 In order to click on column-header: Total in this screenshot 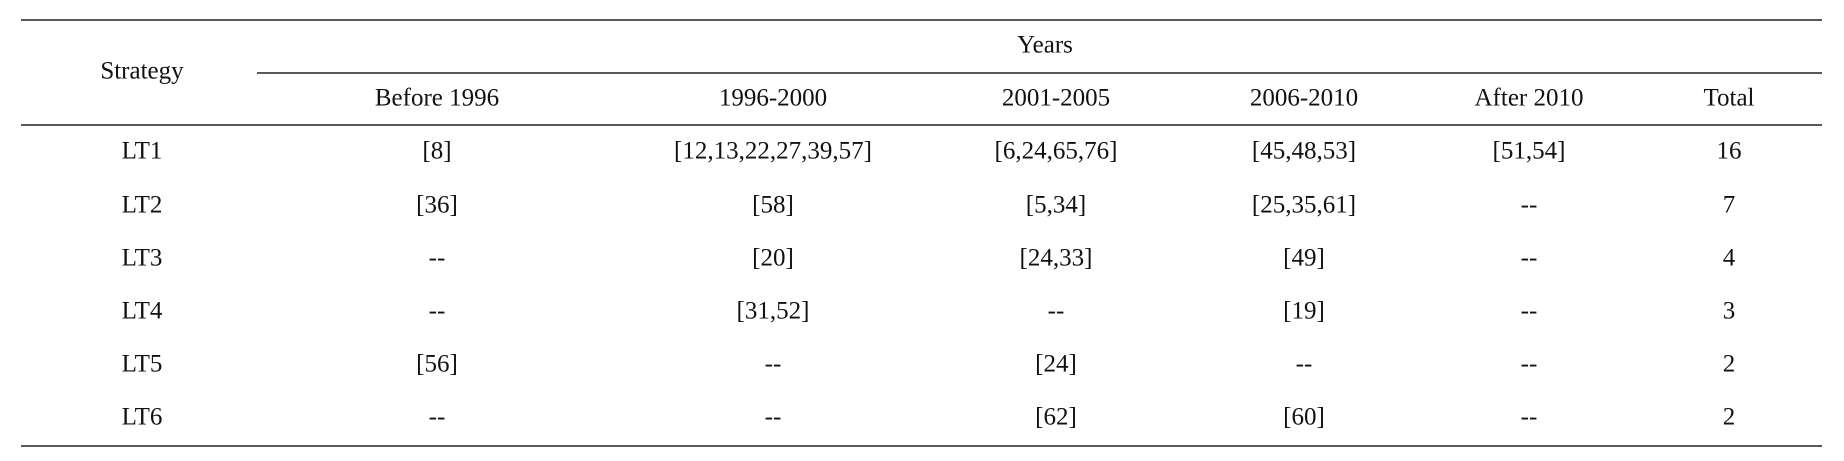, I will do `click(1728, 98)`.